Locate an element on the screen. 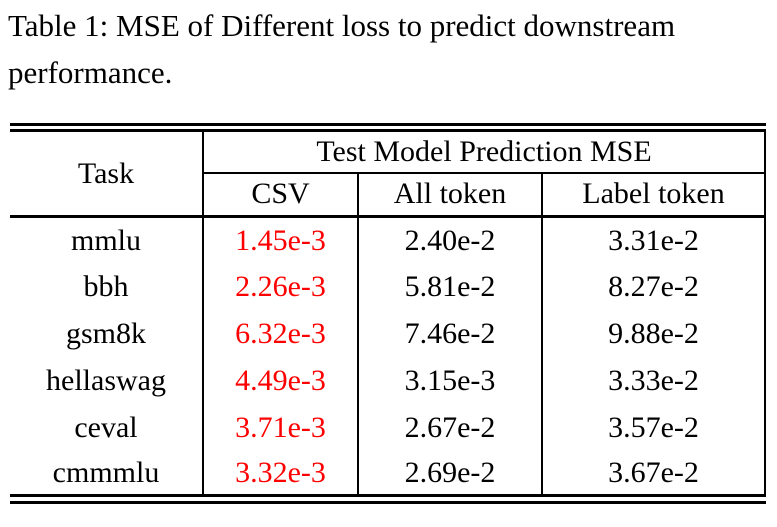  label-token-header-cell: Label token is located at coordinates (654, 195).